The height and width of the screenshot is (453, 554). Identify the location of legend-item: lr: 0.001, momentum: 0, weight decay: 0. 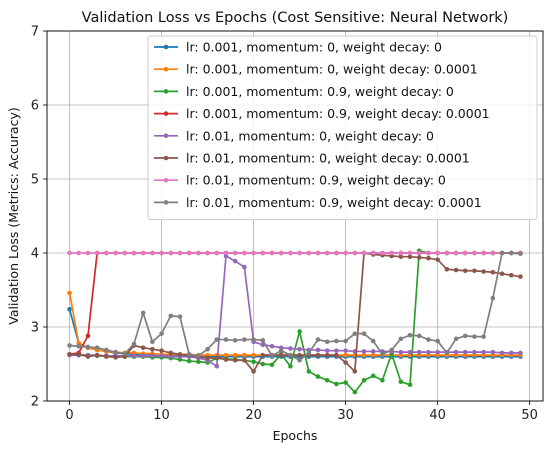
(298, 47).